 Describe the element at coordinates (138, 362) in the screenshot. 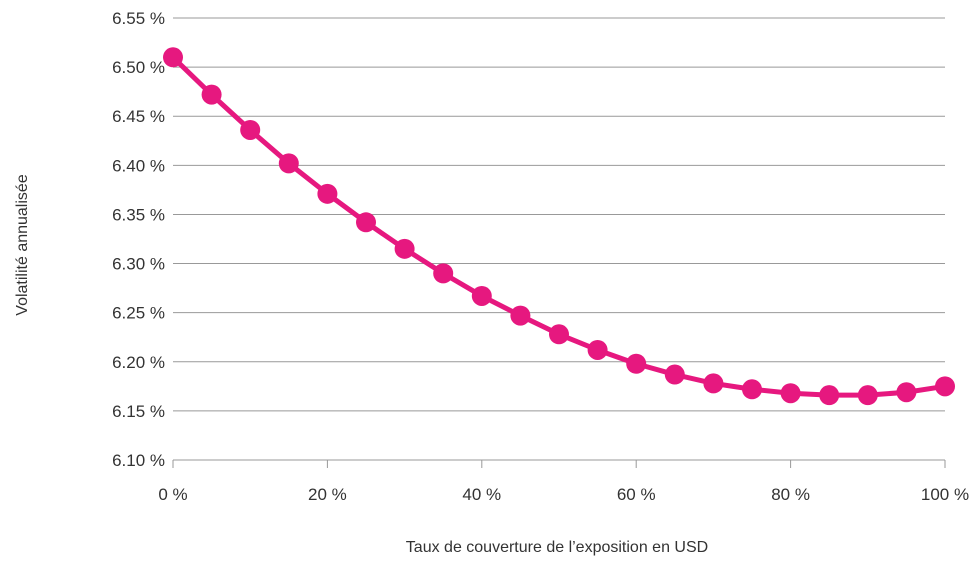

I see `y-tick-label: 6.20 %` at that location.